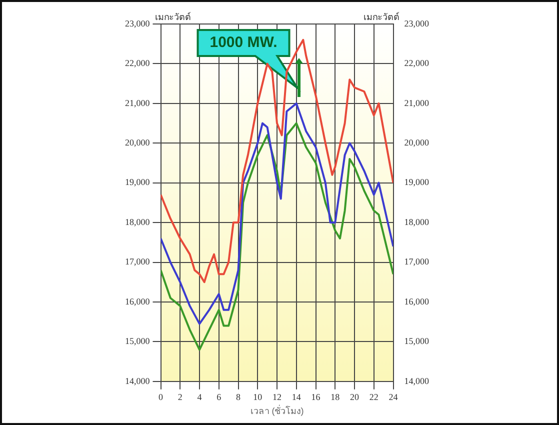 Image resolution: width=559 pixels, height=425 pixels. Describe the element at coordinates (137, 221) in the screenshot. I see `y-tick-label: 18,000` at that location.